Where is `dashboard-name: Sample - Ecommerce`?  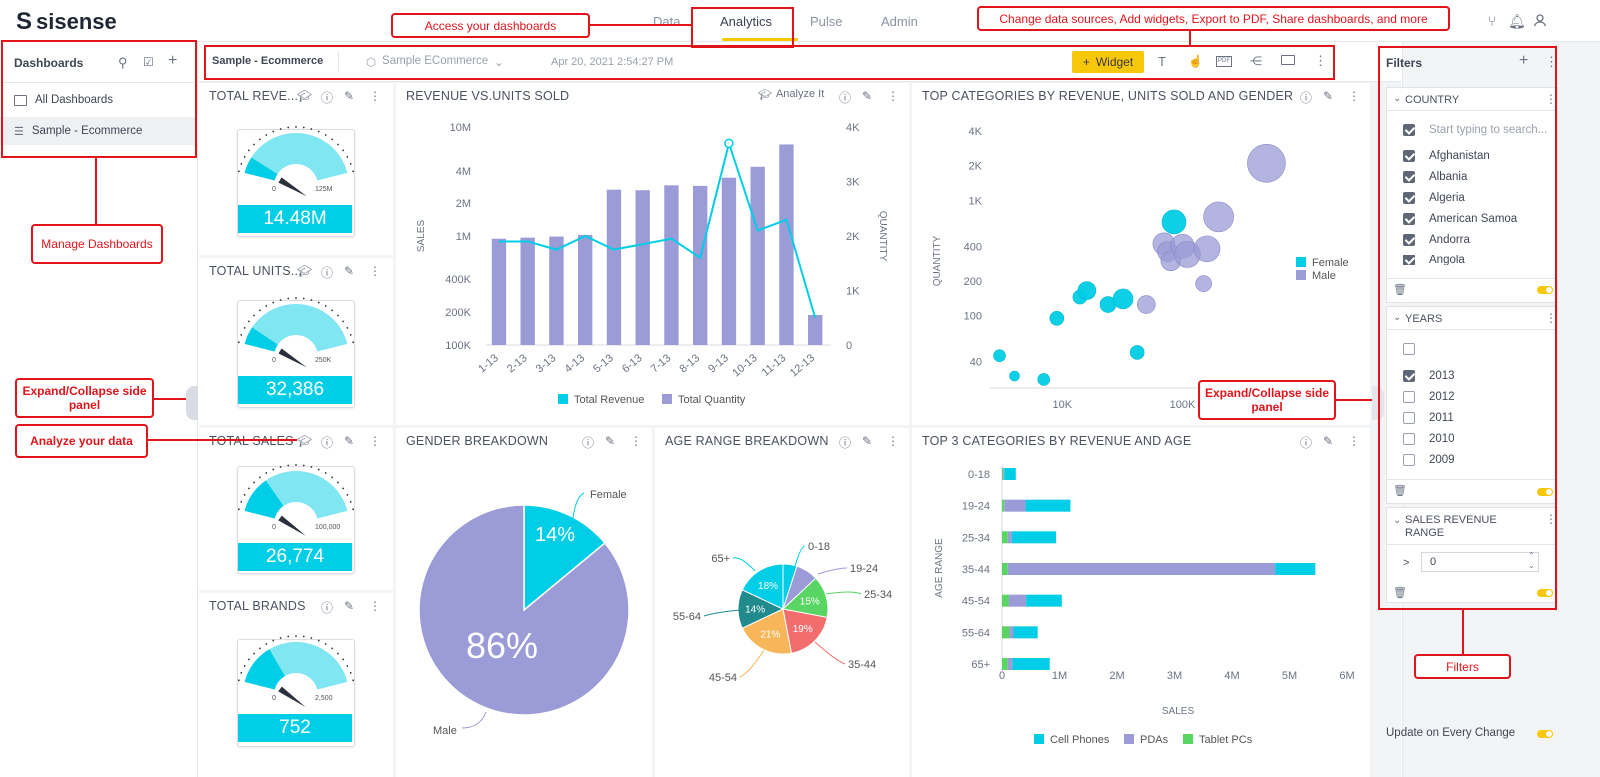 dashboard-name: Sample - Ecommerce is located at coordinates (268, 61).